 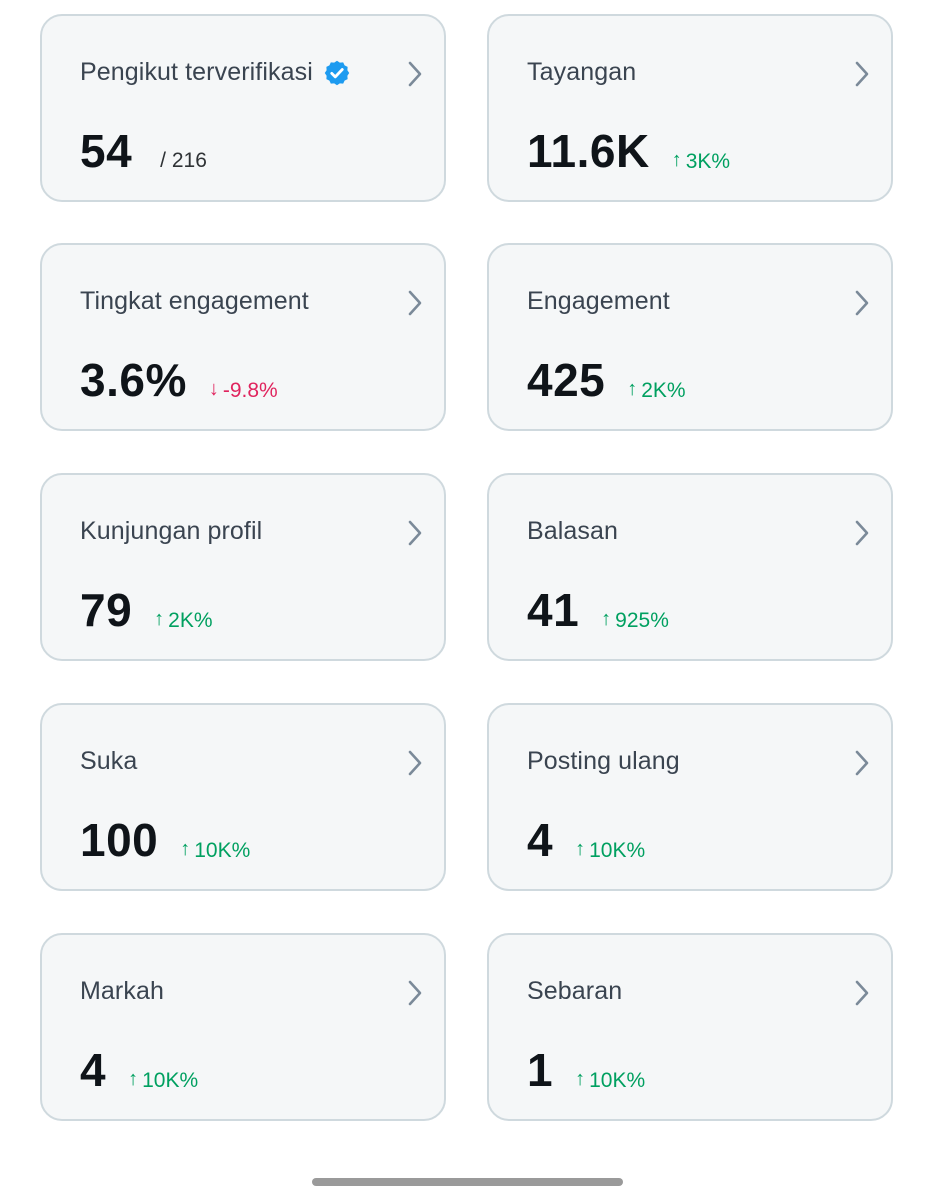 I want to click on card-title-row: Sebaran, so click(x=574, y=991).